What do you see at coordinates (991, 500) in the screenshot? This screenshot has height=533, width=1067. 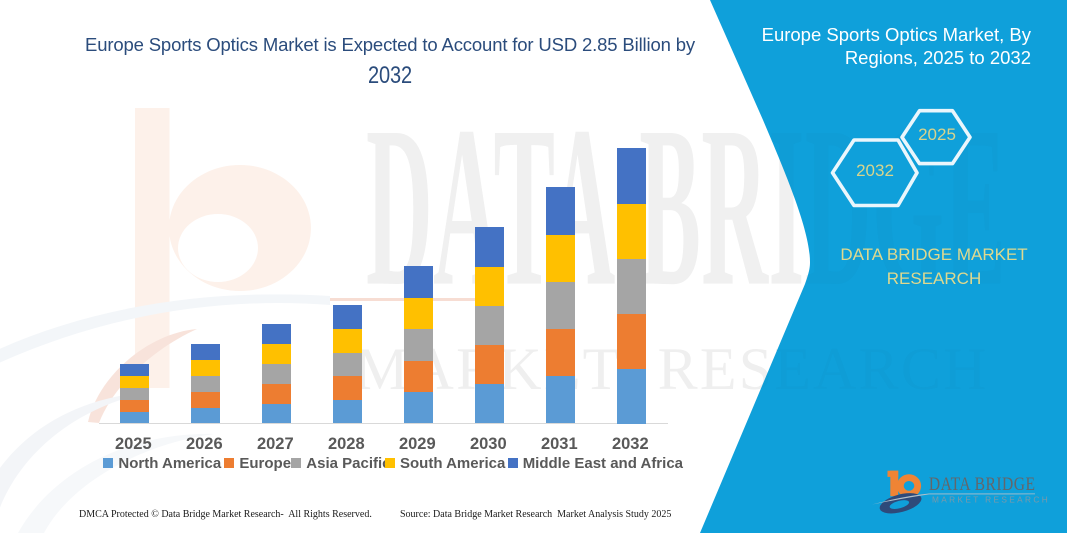 I see `svg-text: MARKET RESEARCH` at bounding box center [991, 500].